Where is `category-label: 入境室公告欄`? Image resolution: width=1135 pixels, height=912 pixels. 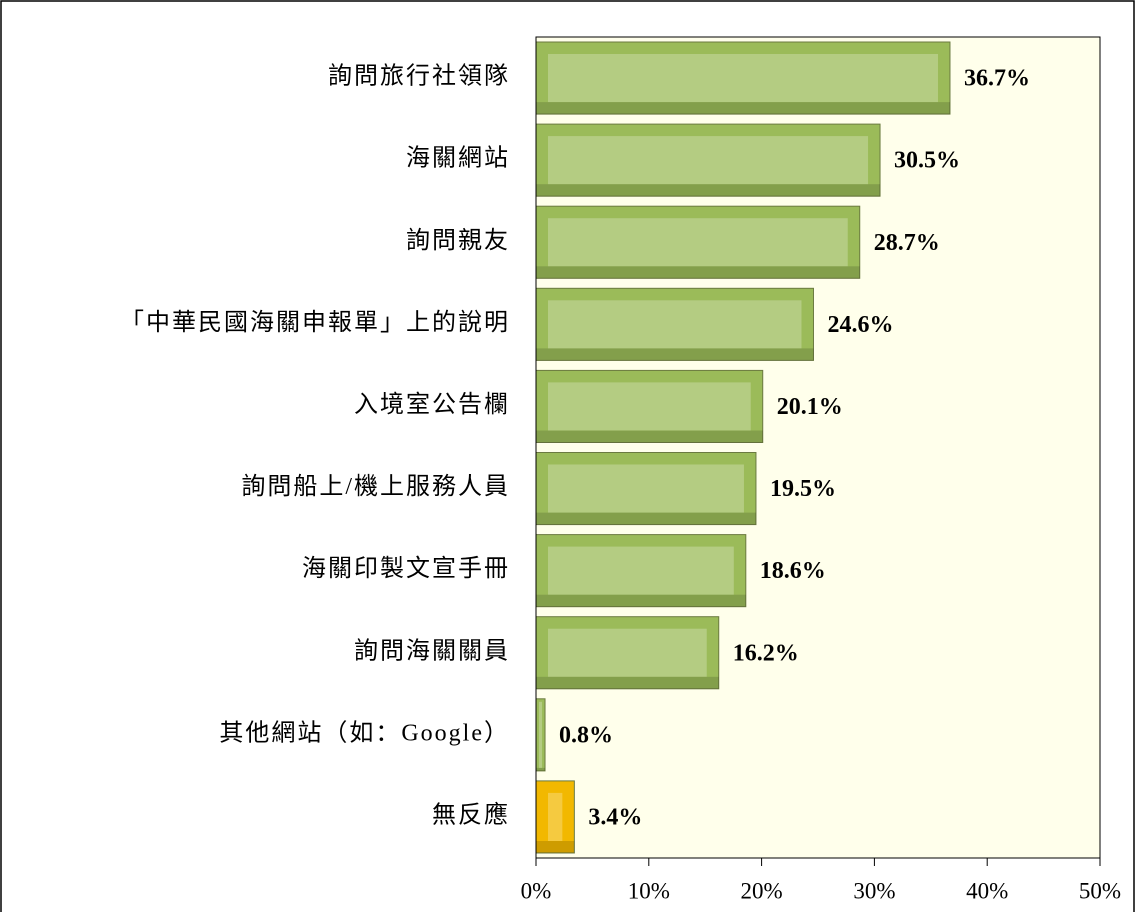
category-label: 入境室公告欄 is located at coordinates (432, 404).